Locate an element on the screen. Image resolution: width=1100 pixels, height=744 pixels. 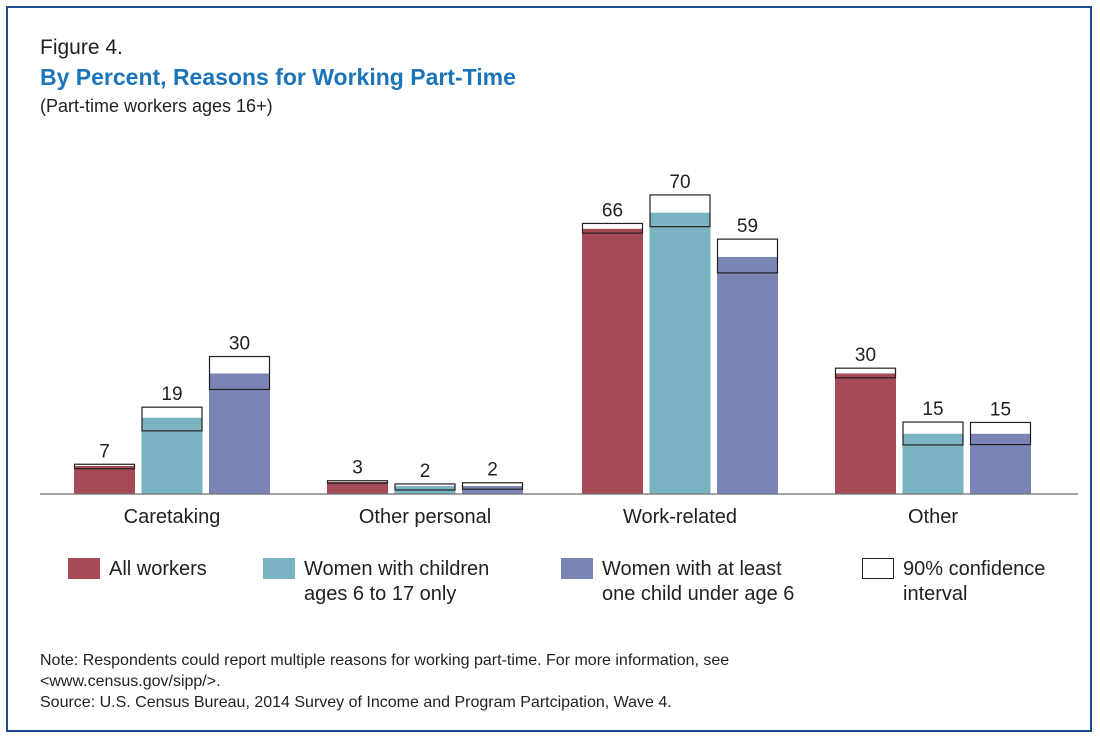
data-label-other-personal-series-0: 3 is located at coordinates (357, 468).